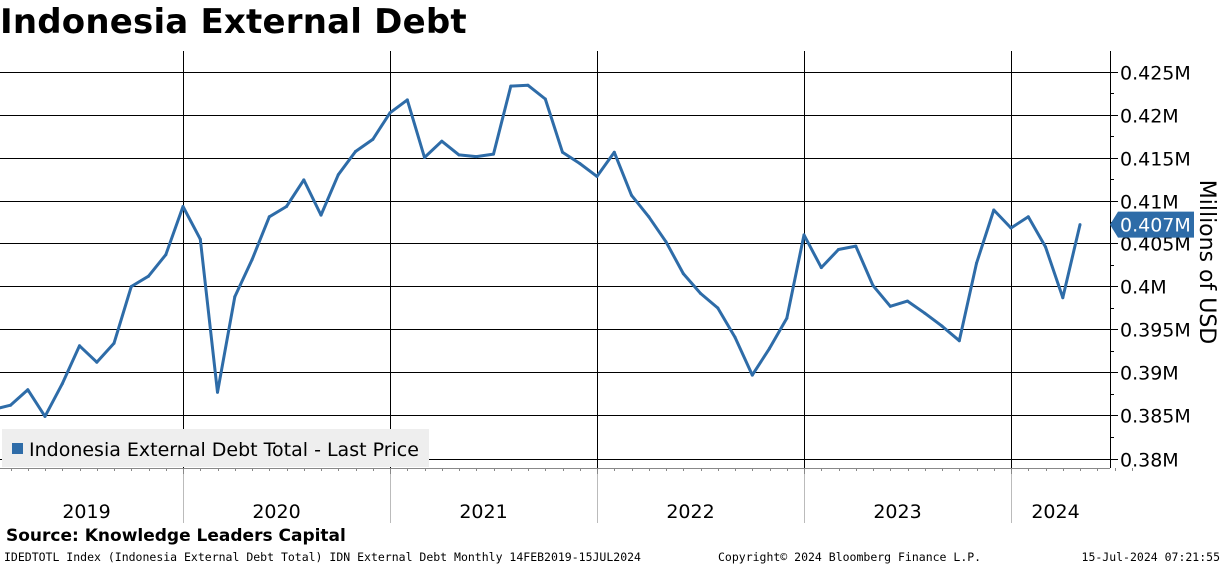 The image size is (1224, 566). Describe the element at coordinates (1155, 331) in the screenshot. I see `y-tick-label: 0.395M` at that location.